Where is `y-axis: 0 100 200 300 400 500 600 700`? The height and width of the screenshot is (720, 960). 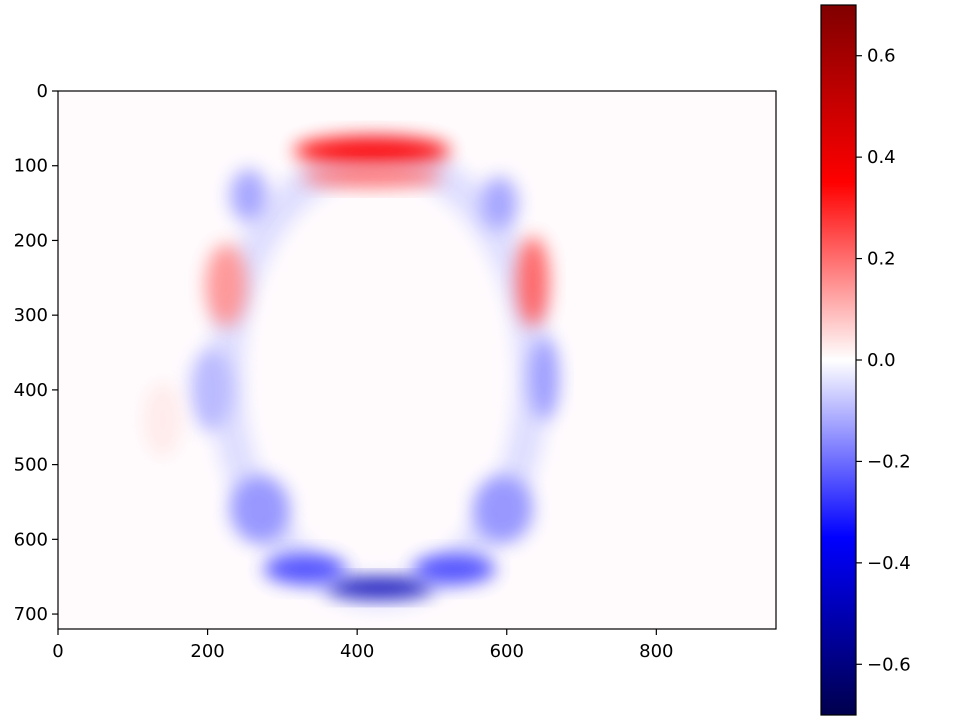 y-axis: 0 100 200 300 400 500 600 700 is located at coordinates (36, 353).